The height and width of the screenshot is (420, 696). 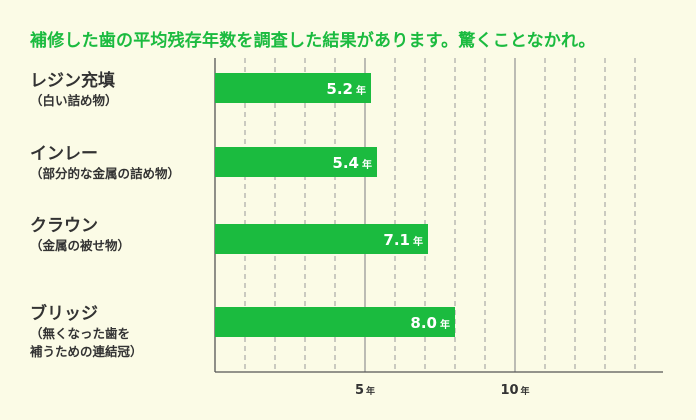 I want to click on category-name: ブリッジ, so click(x=64, y=314).